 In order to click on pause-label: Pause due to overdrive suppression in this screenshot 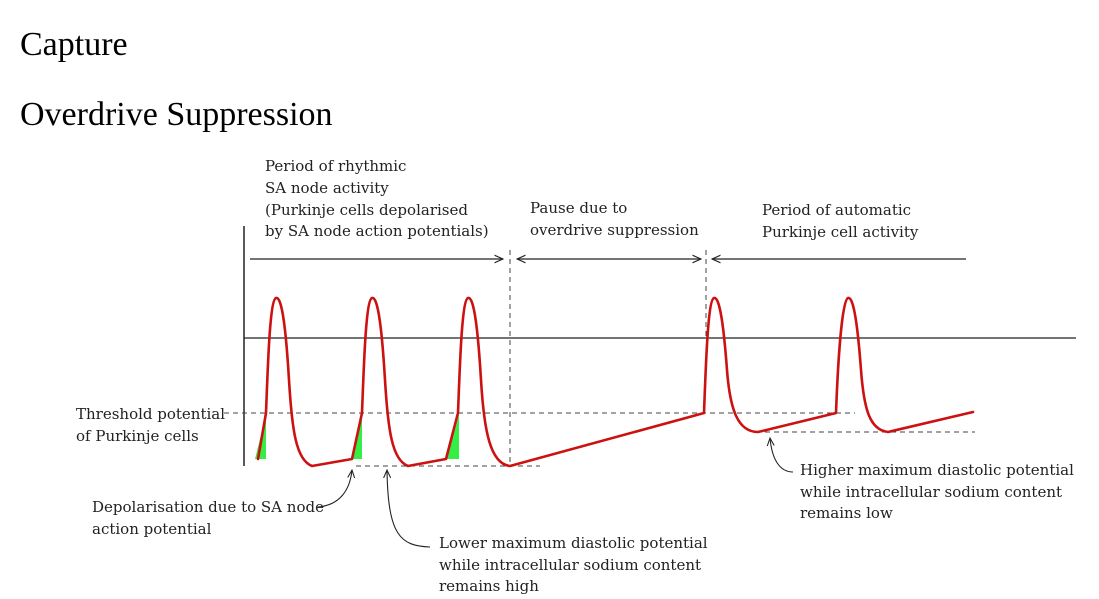, I will do `click(614, 219)`.